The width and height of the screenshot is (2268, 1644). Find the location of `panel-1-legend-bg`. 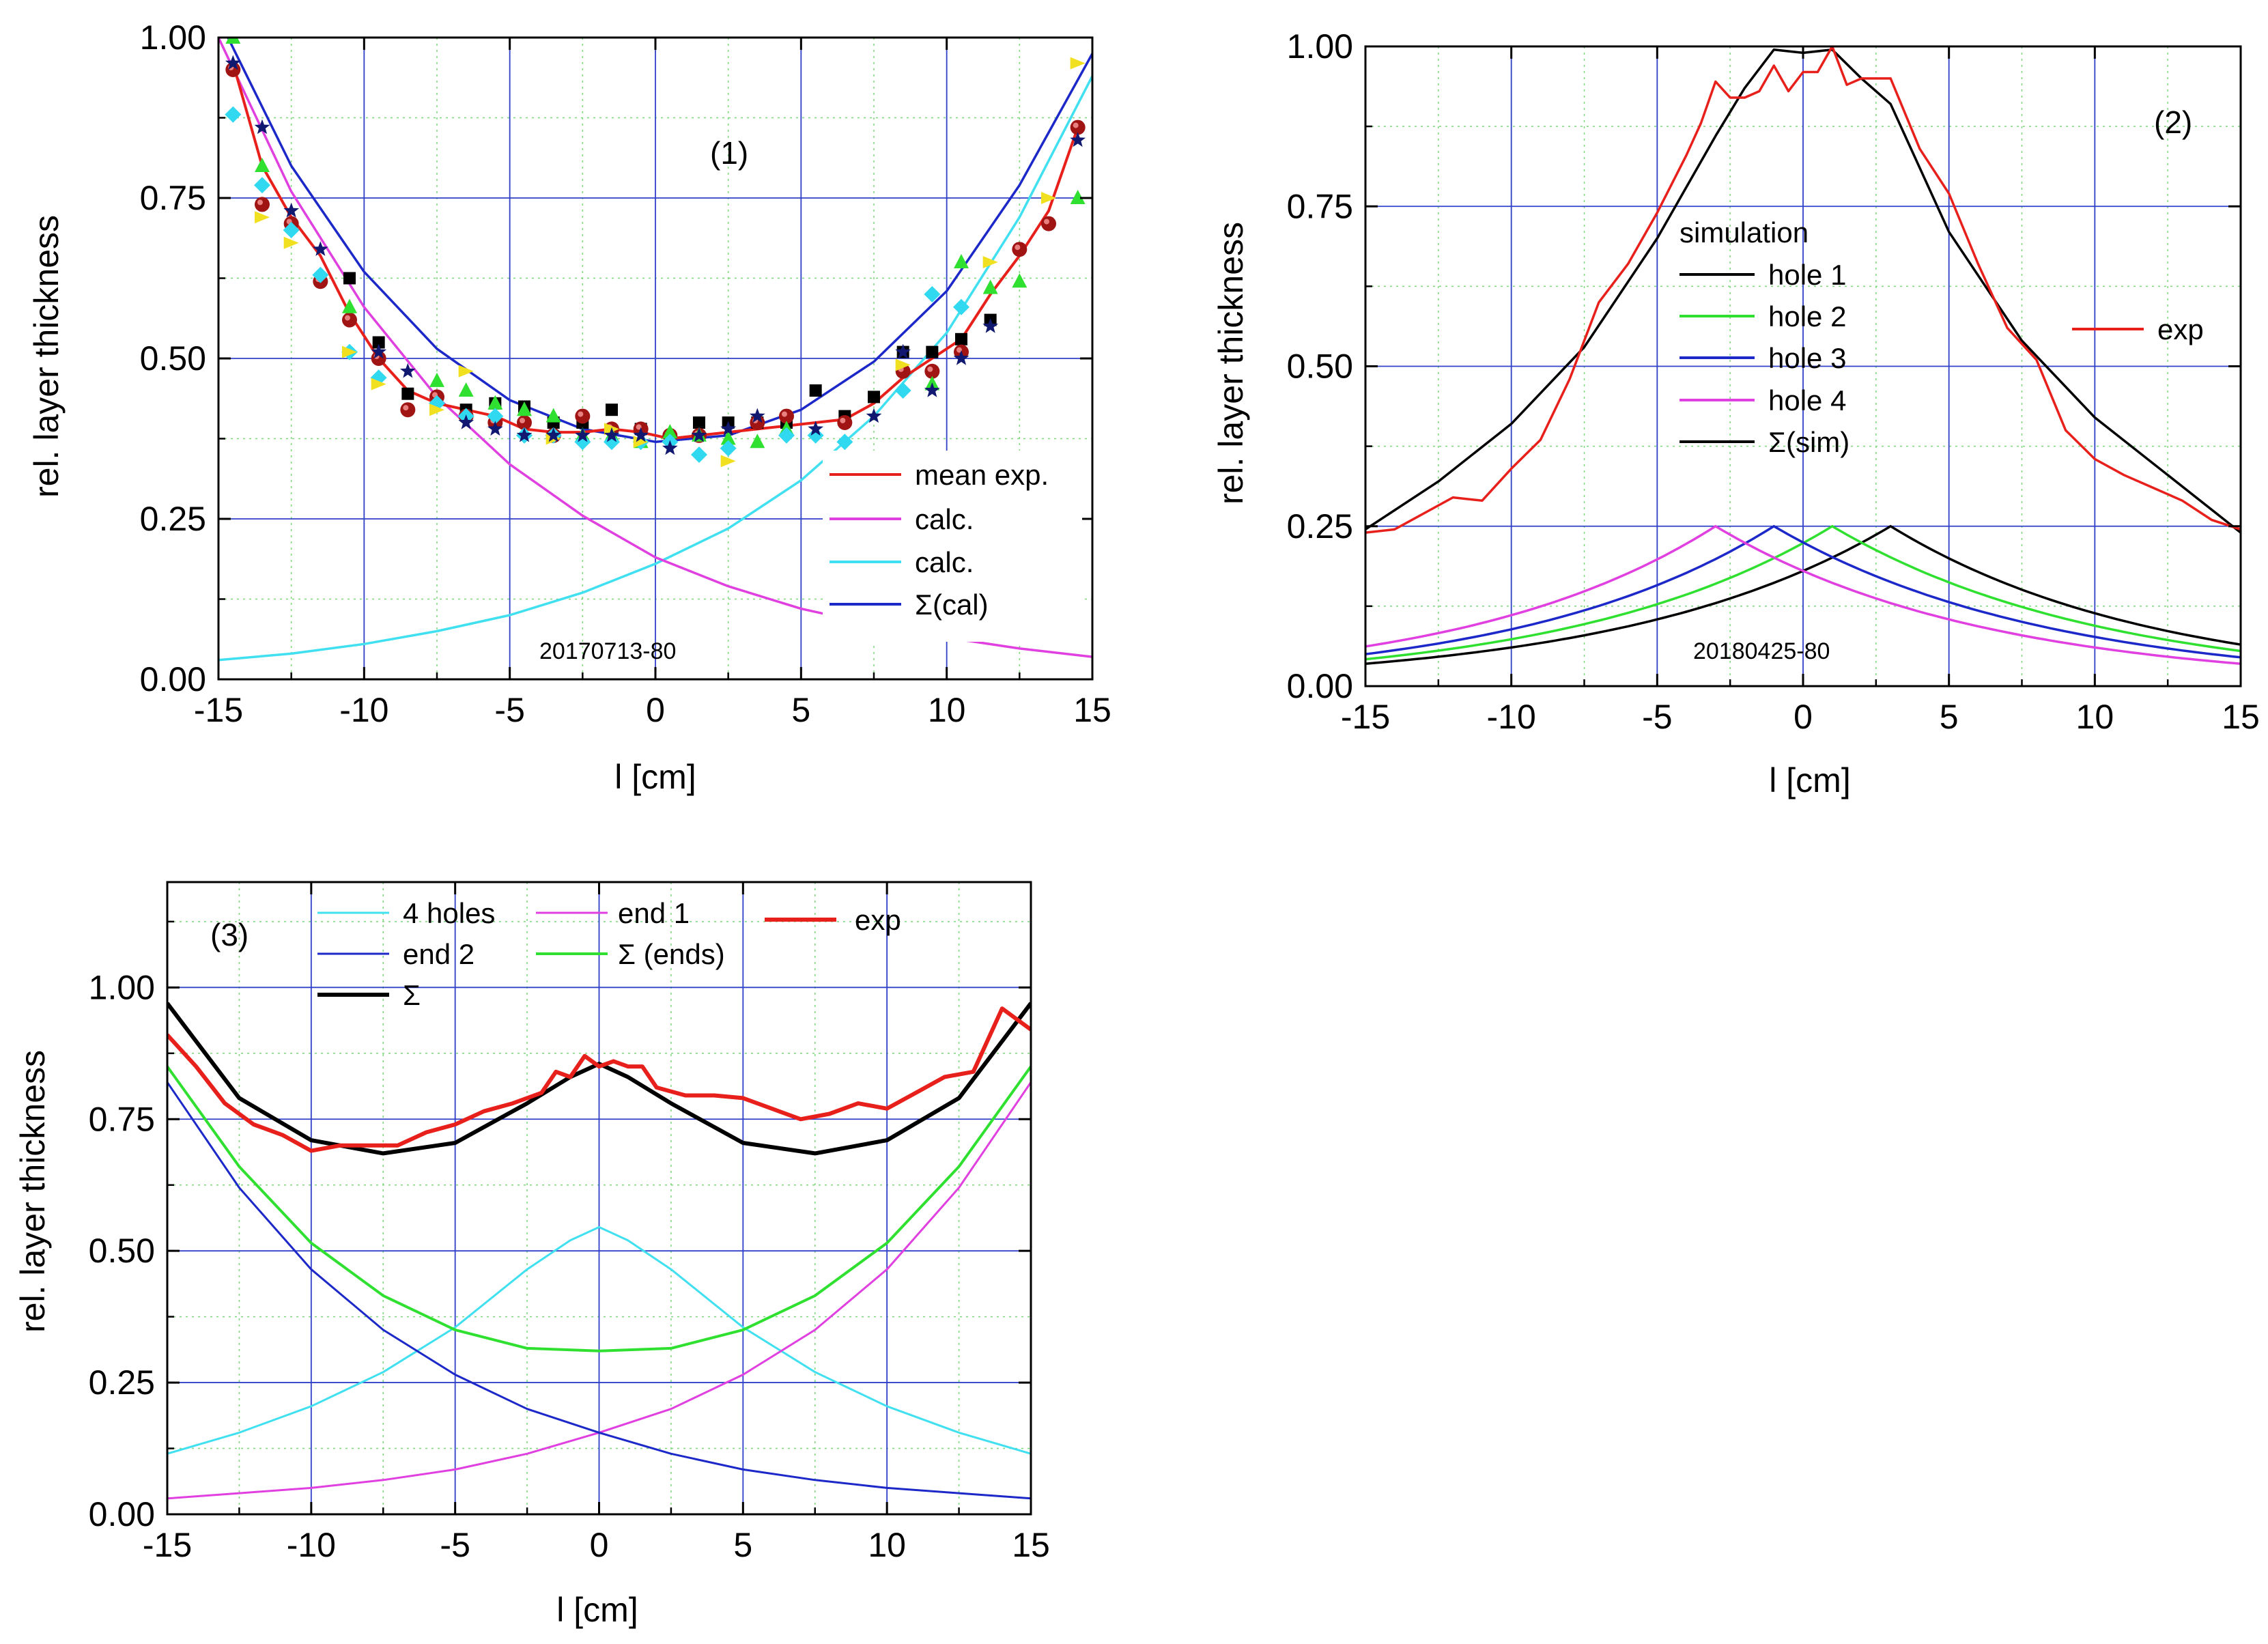

panel-1-legend-bg is located at coordinates (952, 546).